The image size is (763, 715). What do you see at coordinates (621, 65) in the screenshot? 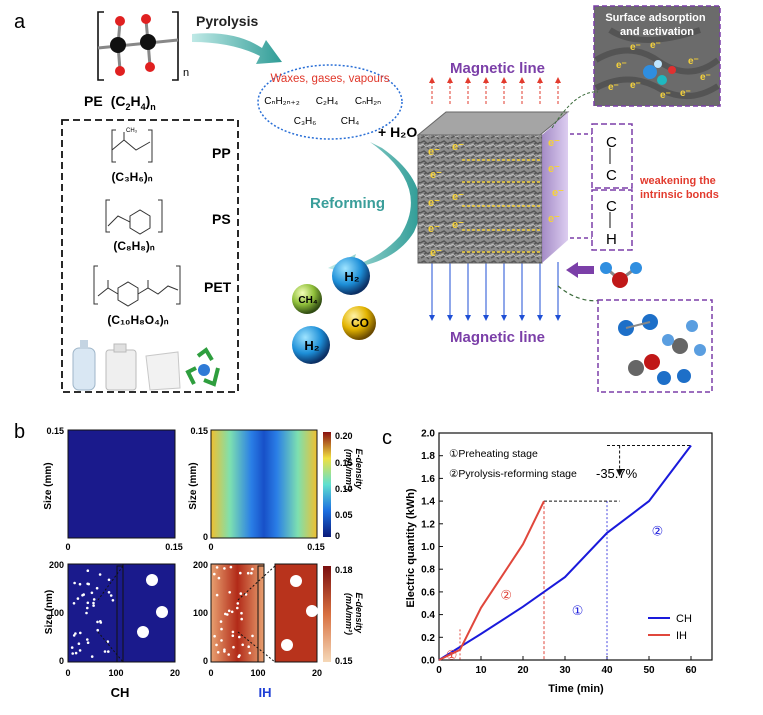
I see `inset-electron-2: e⁻` at bounding box center [621, 65].